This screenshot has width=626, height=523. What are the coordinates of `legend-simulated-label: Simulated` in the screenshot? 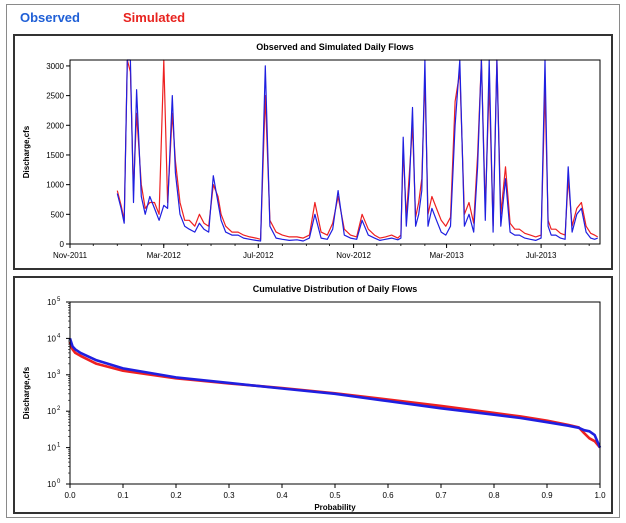 It's located at (154, 17).